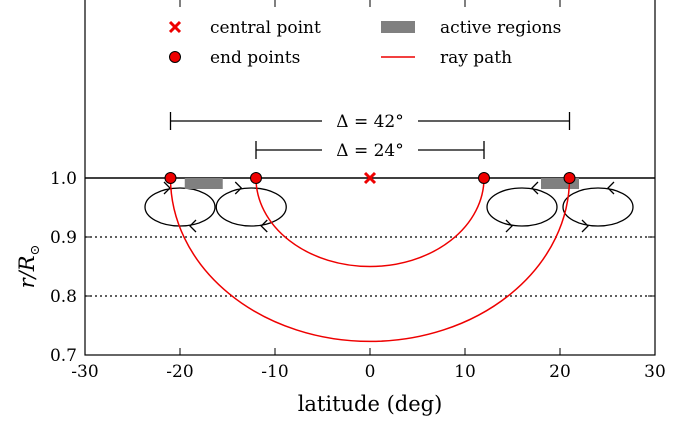 The image size is (697, 425). I want to click on distance-bracket: Δ = 24°, so click(370, 151).